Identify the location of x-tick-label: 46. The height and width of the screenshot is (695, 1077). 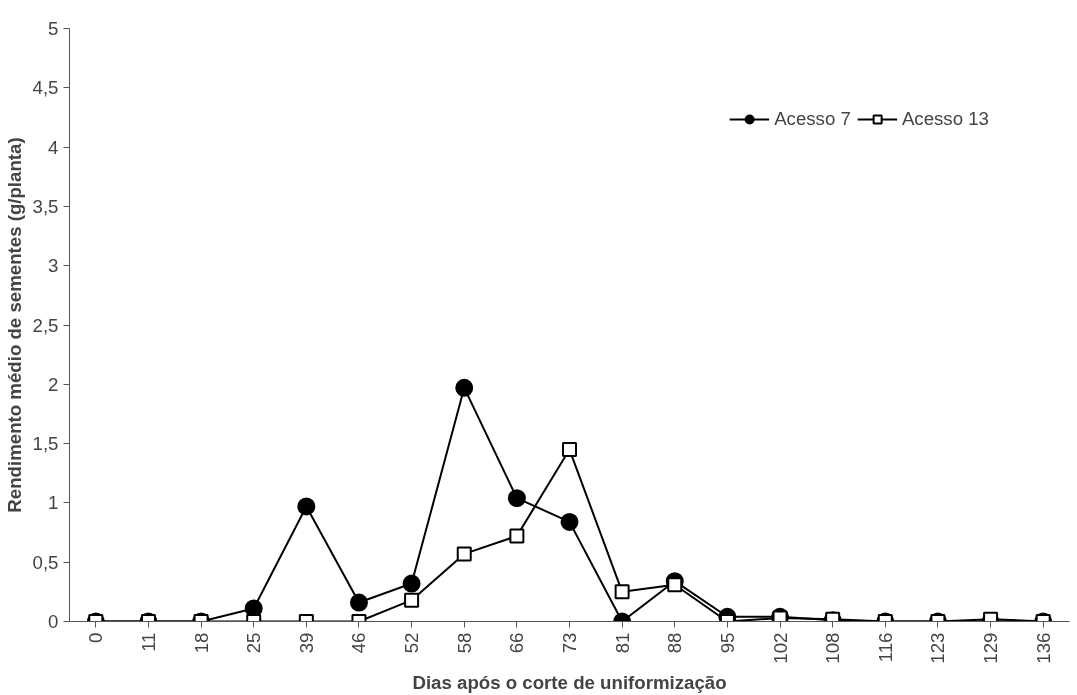
(359, 643).